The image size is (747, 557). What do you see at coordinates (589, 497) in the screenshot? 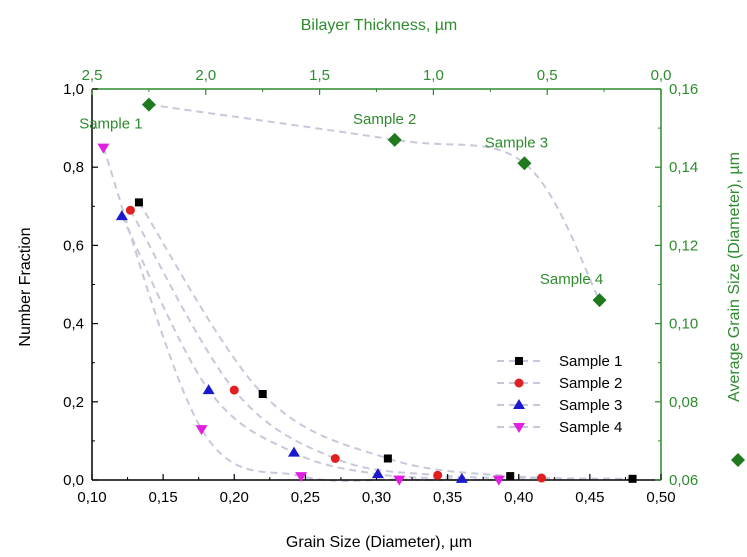
I see `x-tick-label: 0,45` at bounding box center [589, 497].